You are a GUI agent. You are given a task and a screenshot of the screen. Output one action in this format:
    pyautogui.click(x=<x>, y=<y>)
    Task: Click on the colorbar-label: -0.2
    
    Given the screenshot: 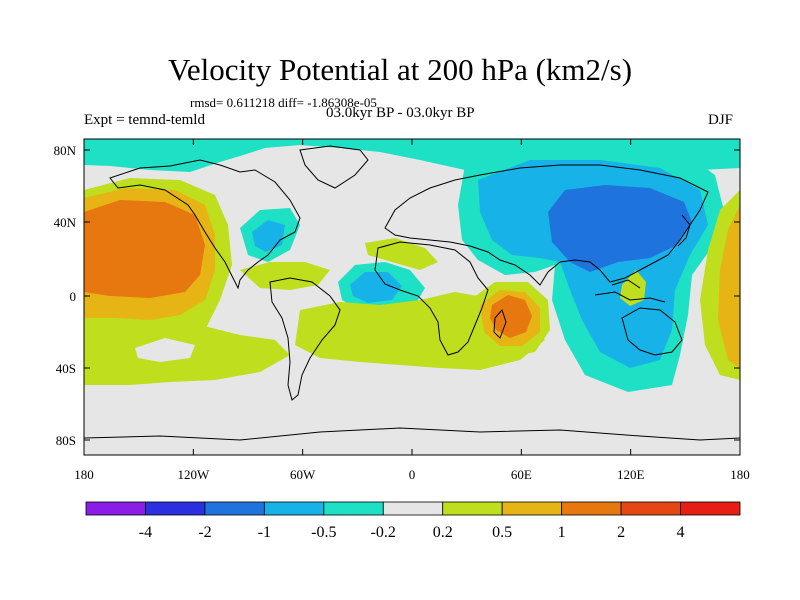 What is the action you would take?
    pyautogui.click(x=383, y=532)
    